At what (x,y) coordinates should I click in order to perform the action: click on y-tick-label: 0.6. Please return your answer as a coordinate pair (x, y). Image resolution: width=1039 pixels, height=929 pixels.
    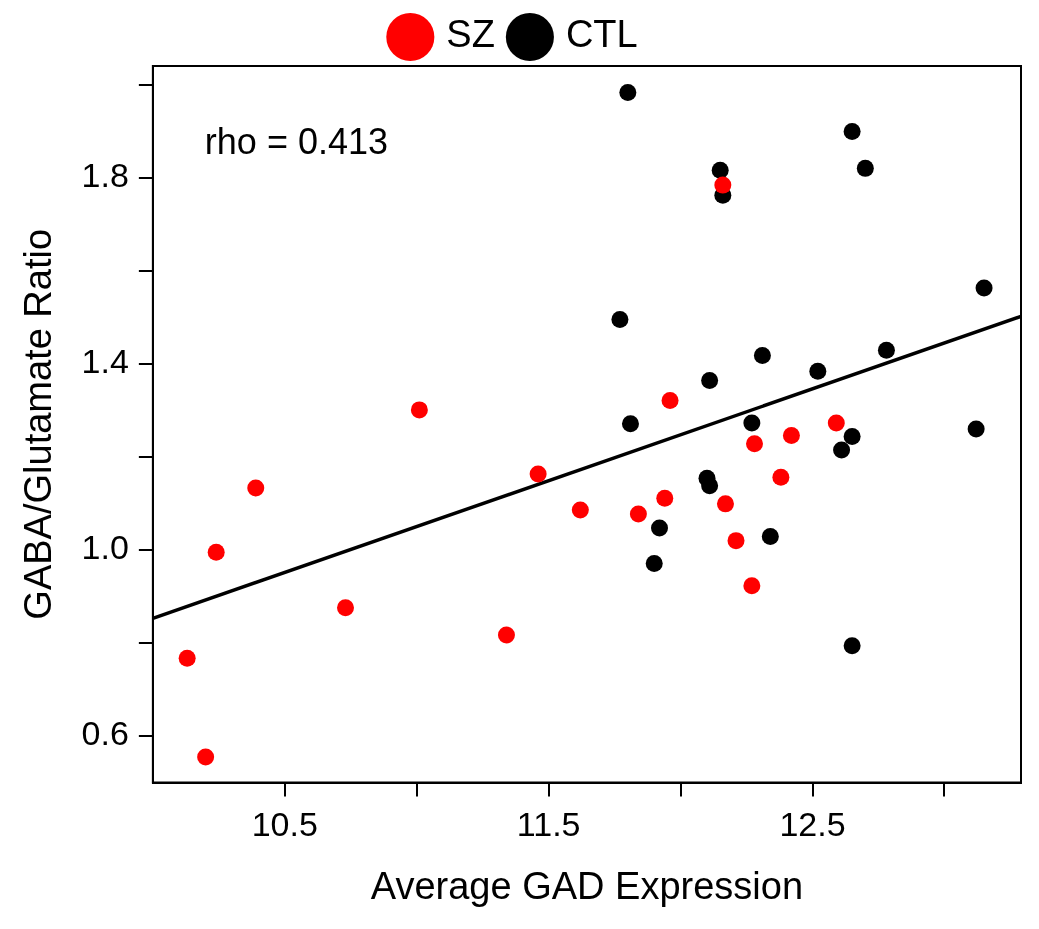
    Looking at the image, I should click on (105, 733).